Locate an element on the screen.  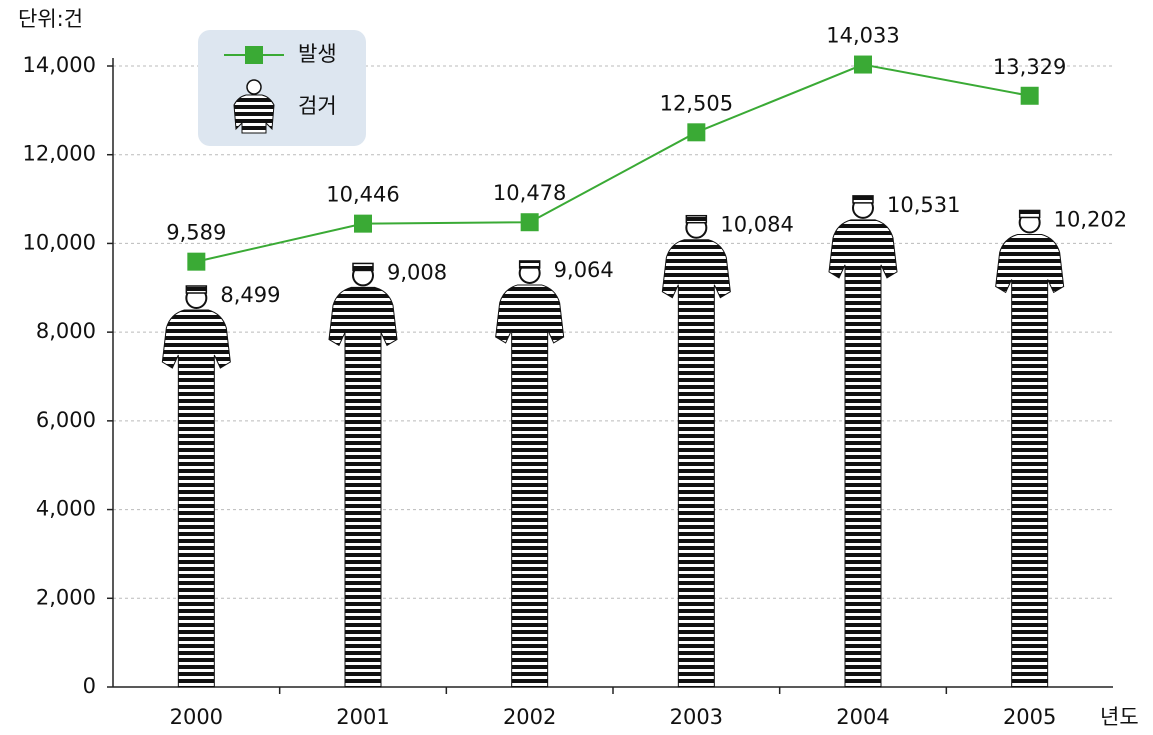
value-label: 9,589 is located at coordinates (196, 233).